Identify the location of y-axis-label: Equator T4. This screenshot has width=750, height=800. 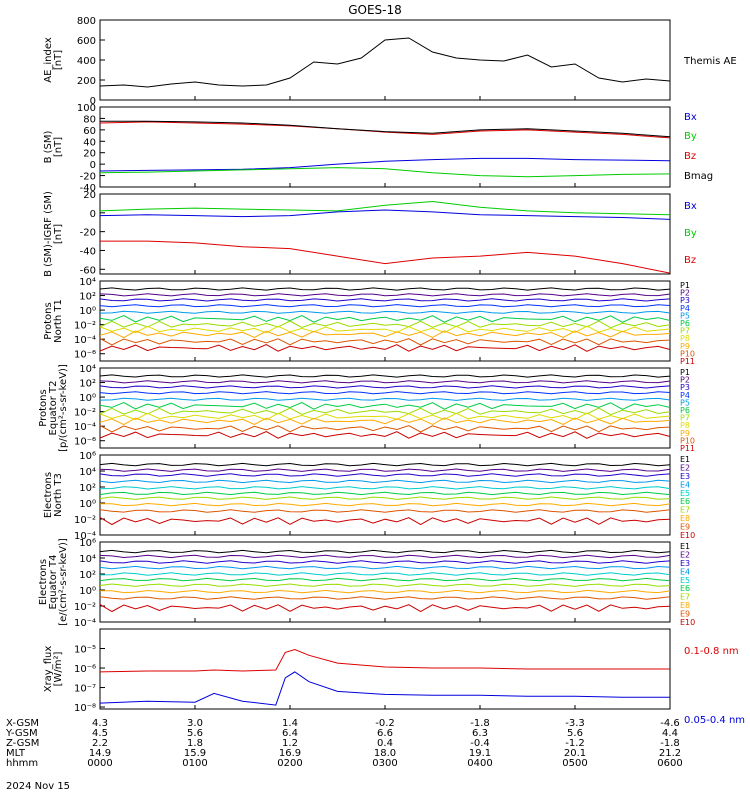
(53, 582).